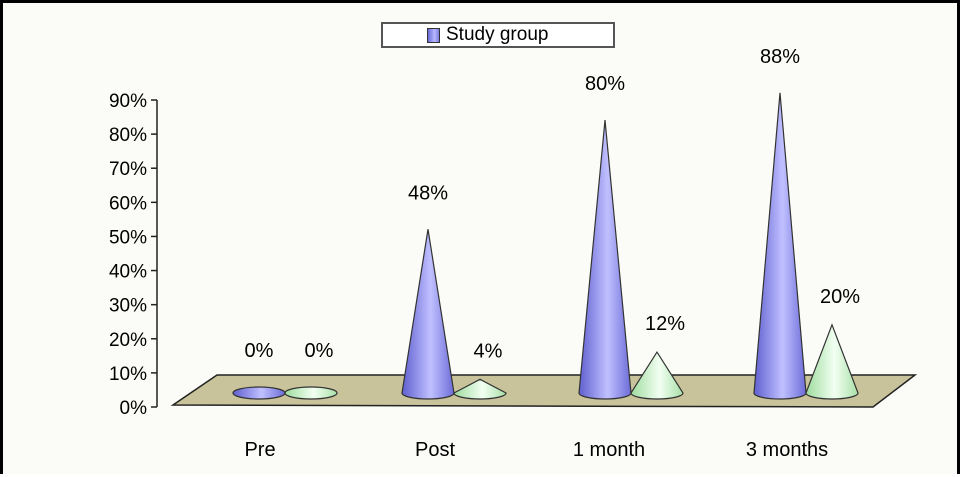 Image resolution: width=966 pixels, height=477 pixels. I want to click on data-label: 20%, so click(840, 297).